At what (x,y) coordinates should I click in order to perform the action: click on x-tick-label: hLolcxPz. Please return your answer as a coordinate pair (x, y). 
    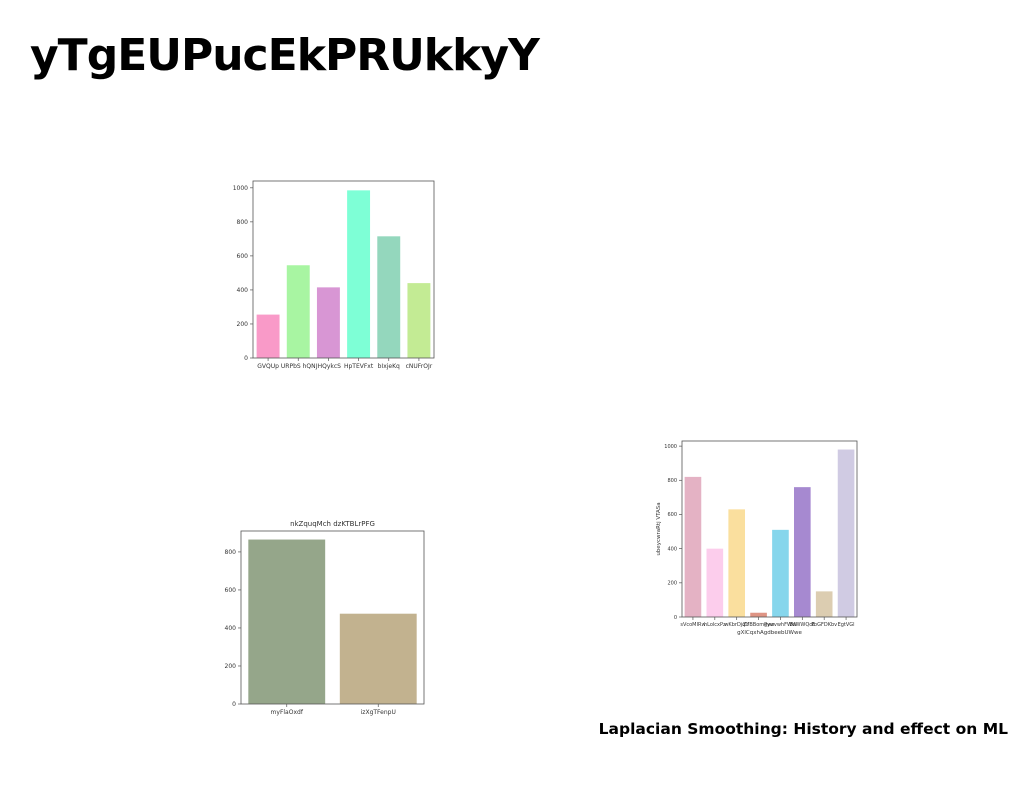
    Looking at the image, I should click on (715, 625).